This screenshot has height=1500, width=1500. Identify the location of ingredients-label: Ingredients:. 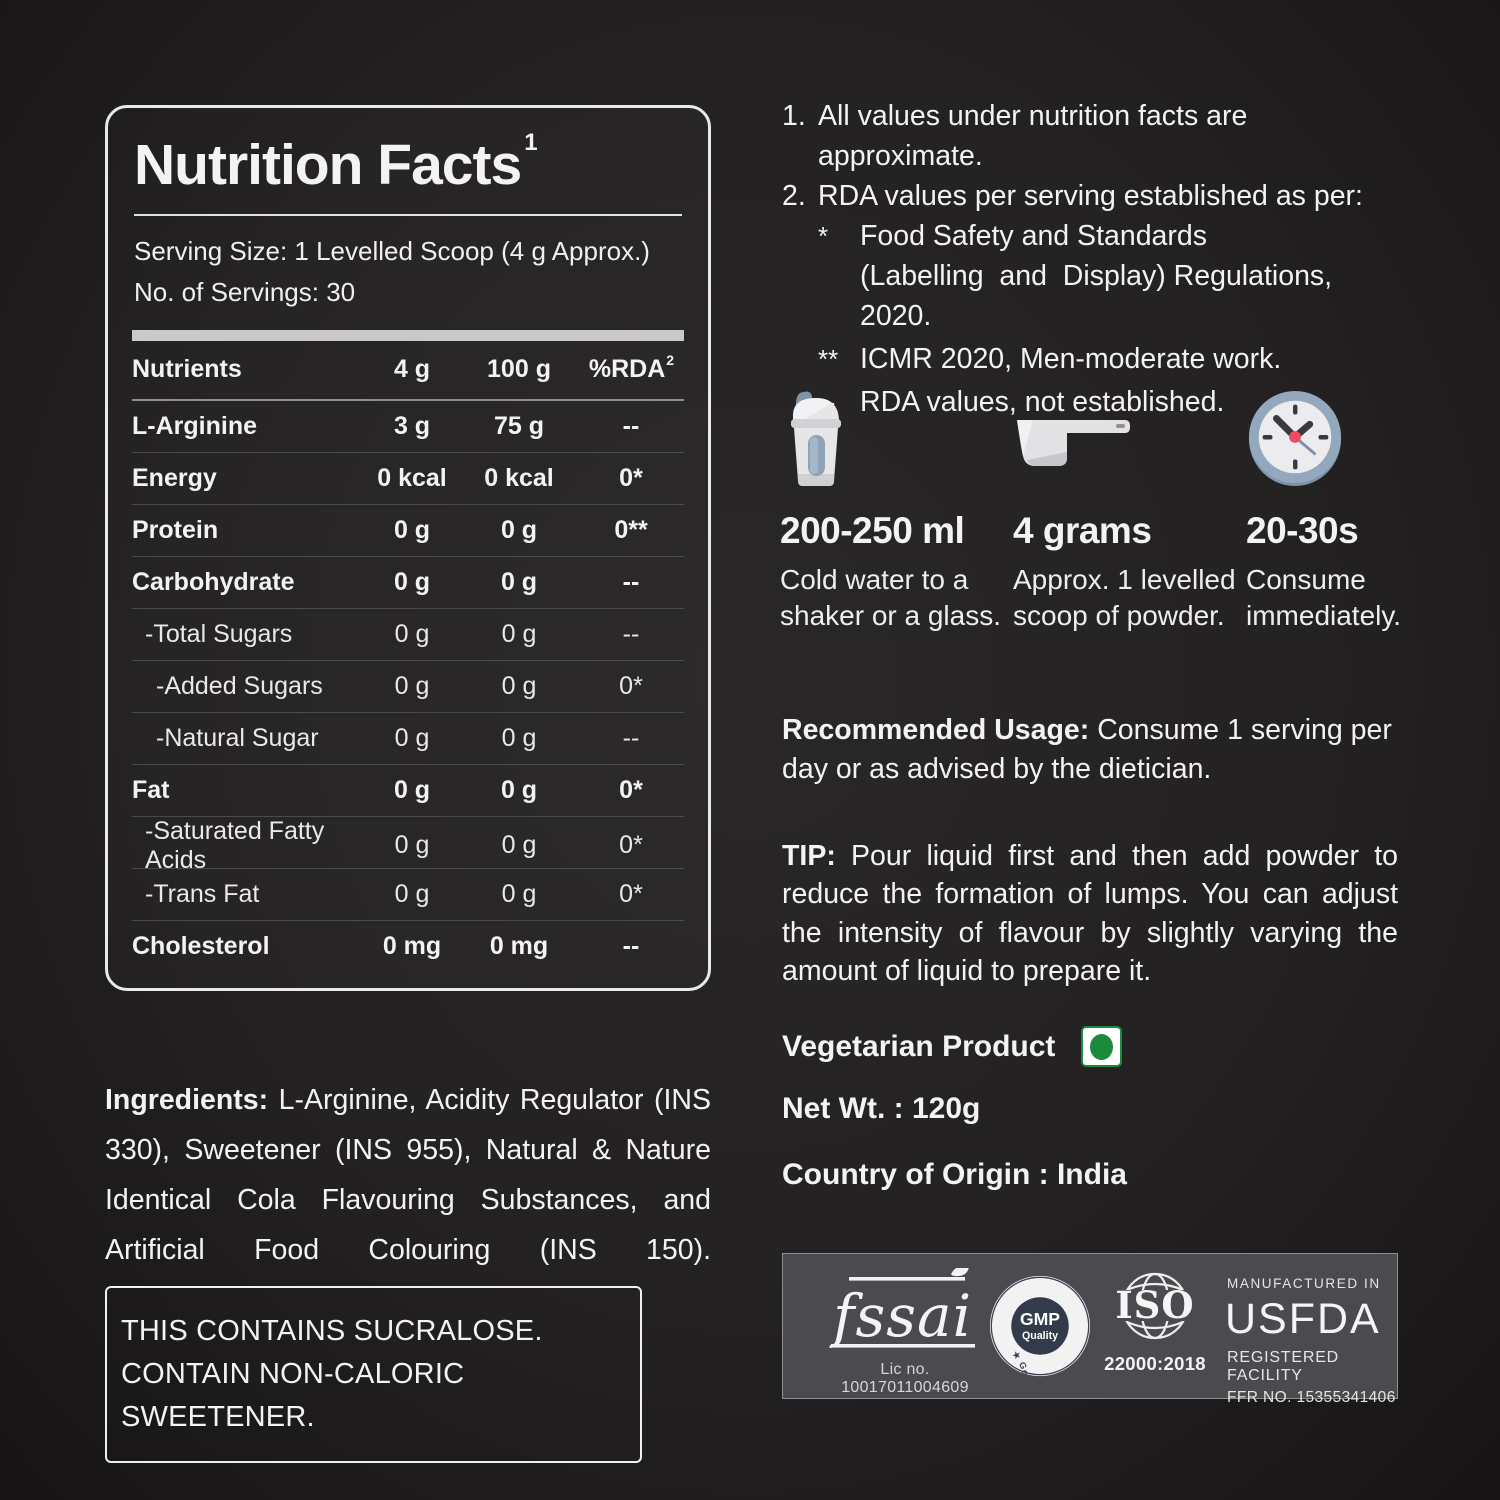
(187, 1099).